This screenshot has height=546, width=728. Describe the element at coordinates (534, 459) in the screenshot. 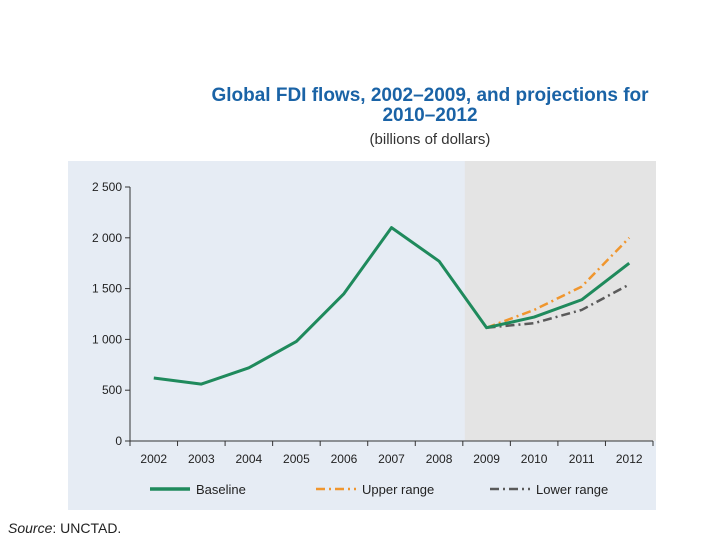

I see `x-tick-label: 2010` at that location.